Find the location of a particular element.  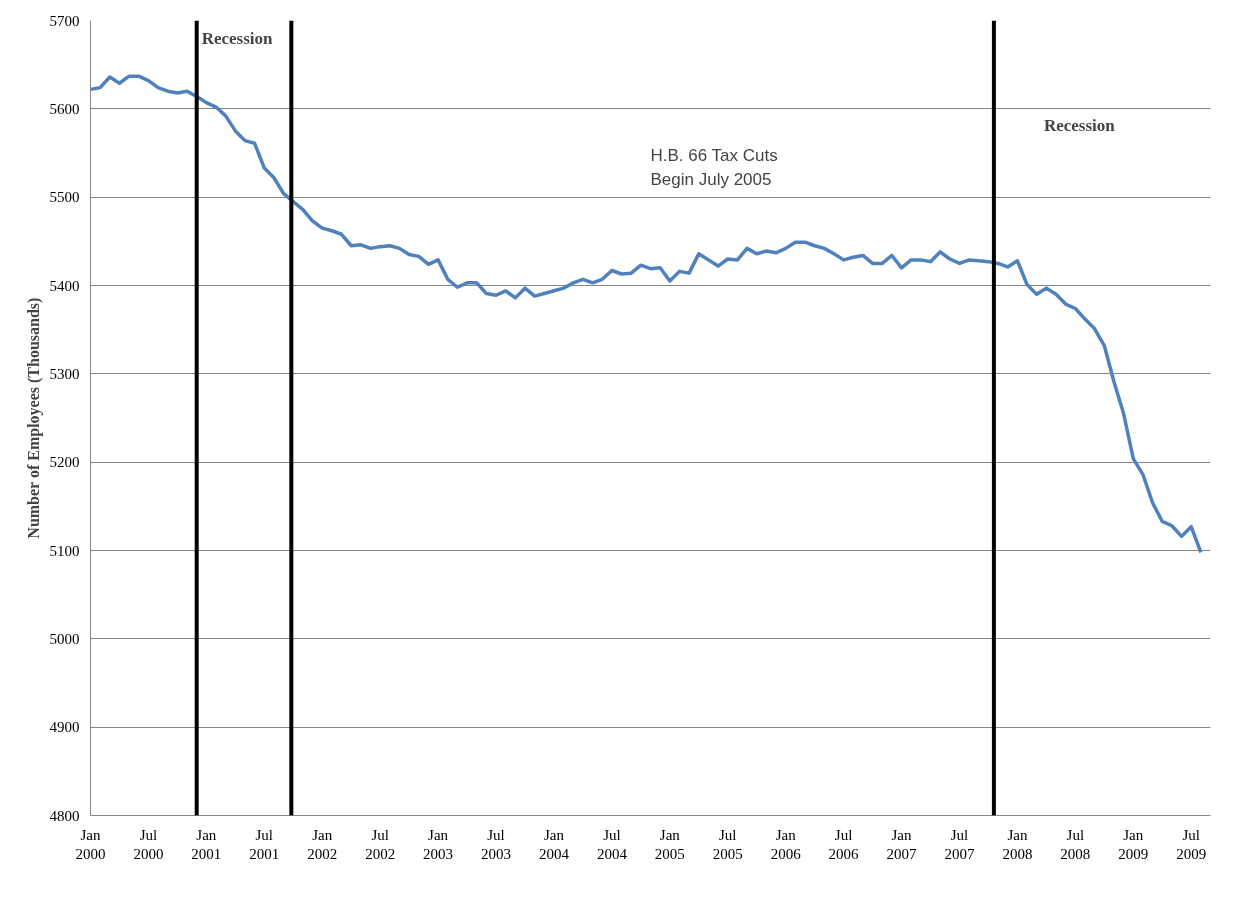

x-tick-label: Jan 2008 is located at coordinates (1017, 844).